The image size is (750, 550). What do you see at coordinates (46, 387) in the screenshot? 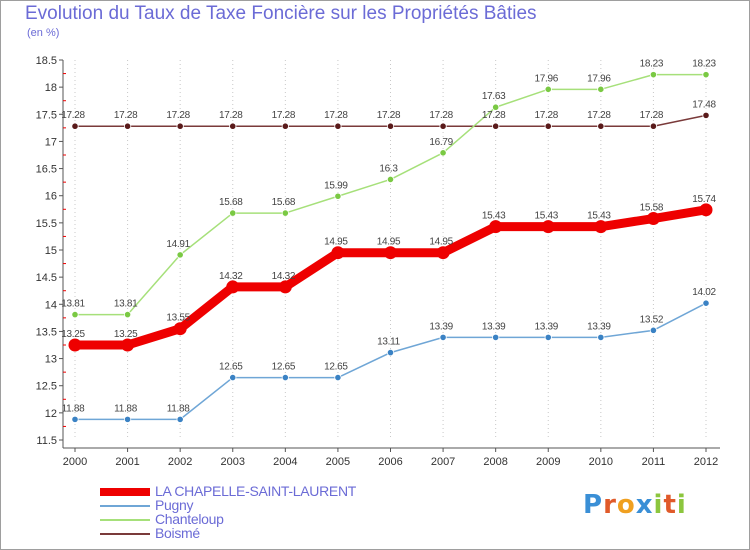
I see `y-tick-label: 12.5` at bounding box center [46, 387].